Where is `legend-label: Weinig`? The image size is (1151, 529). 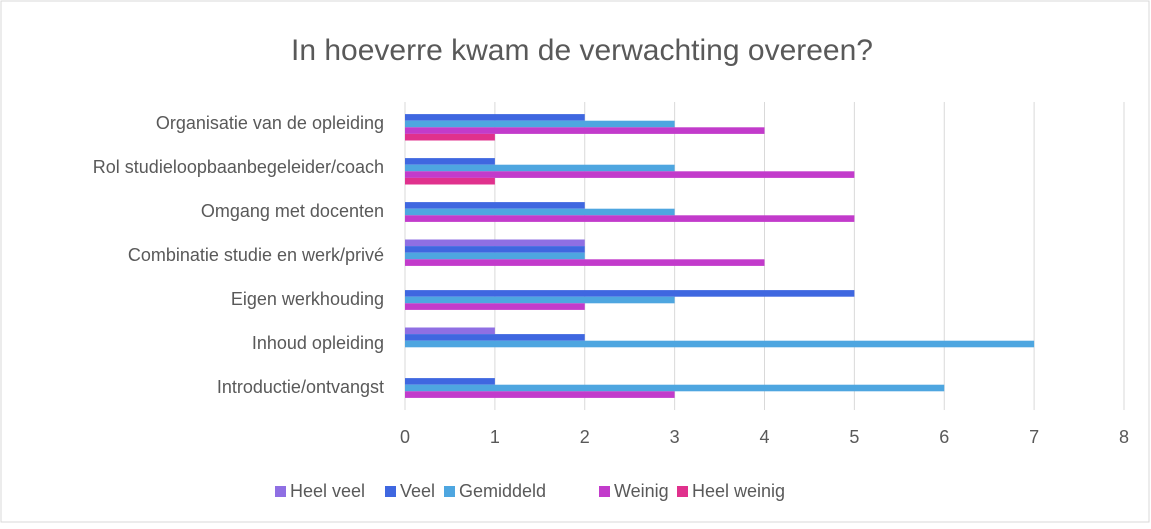
legend-label: Weinig is located at coordinates (641, 491).